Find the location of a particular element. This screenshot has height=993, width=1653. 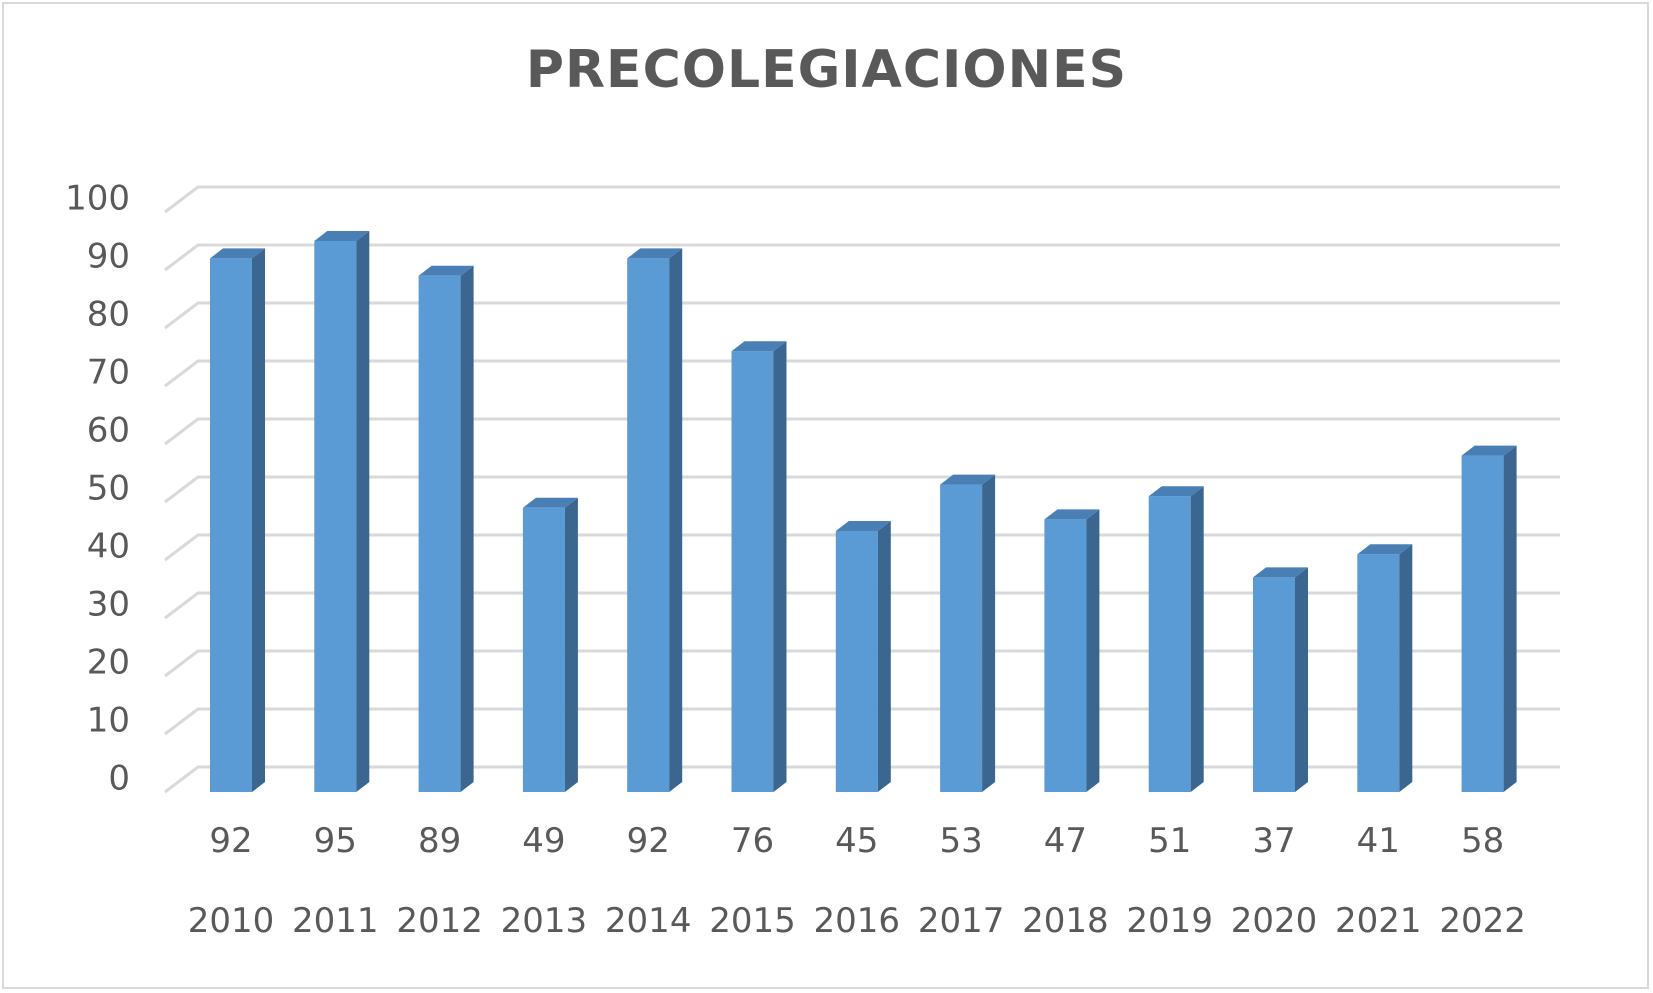

bar-2021 is located at coordinates (1385, 668).